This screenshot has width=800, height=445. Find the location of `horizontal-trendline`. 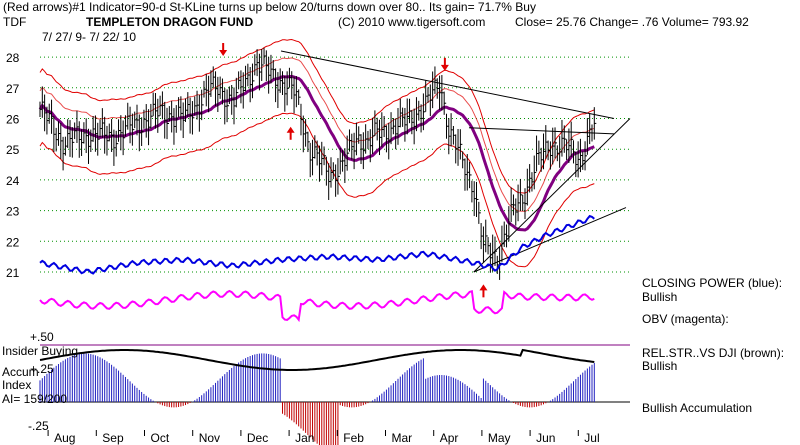

horizontal-trendline is located at coordinates (541, 131).